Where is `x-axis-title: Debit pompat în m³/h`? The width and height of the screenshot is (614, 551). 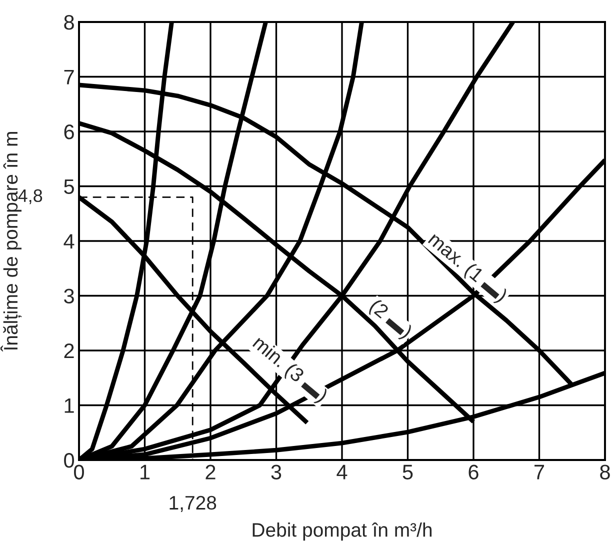
x-axis-title: Debit pompat în m³/h is located at coordinates (342, 531).